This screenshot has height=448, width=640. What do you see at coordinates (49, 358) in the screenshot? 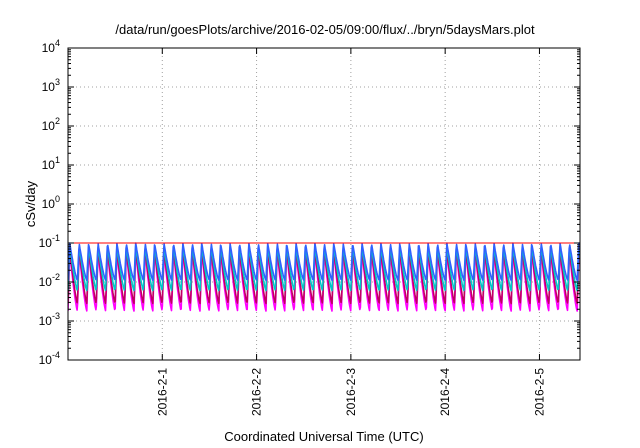
I see `y-tick-label: 10⁻⁴` at bounding box center [49, 358].